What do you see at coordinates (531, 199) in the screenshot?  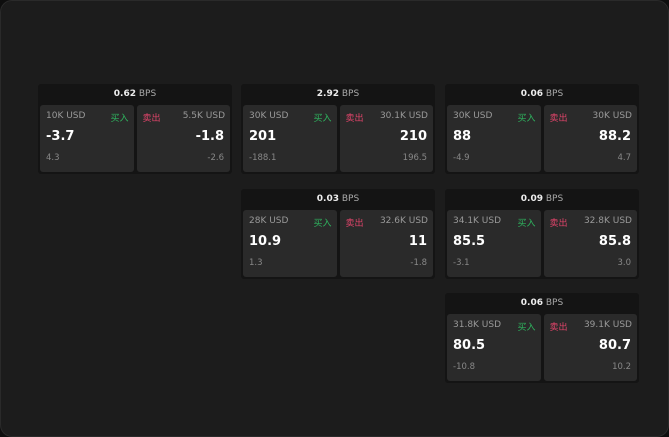 I see `spread-value: 0.09` at bounding box center [531, 199].